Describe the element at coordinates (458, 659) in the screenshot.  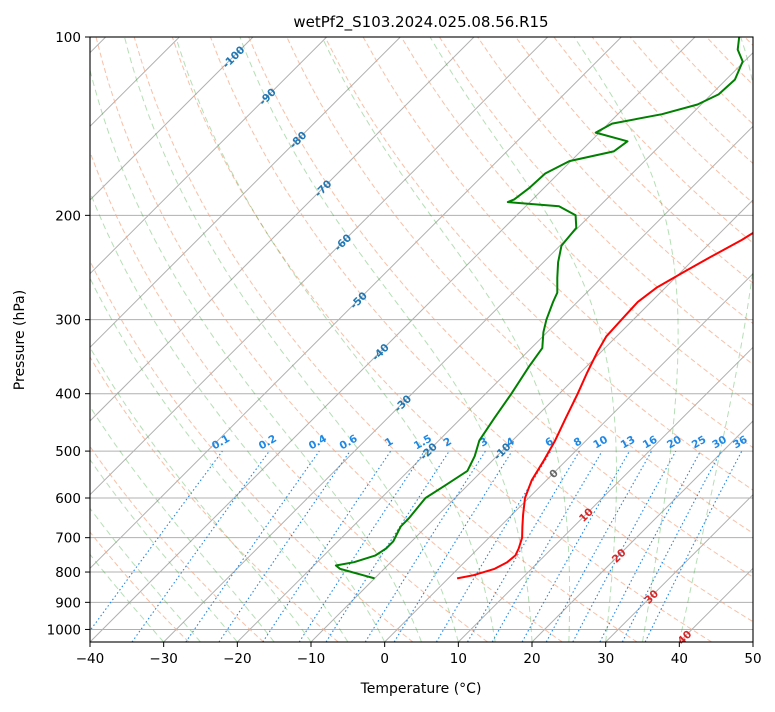
I see `x-tick-label: 10` at that location.